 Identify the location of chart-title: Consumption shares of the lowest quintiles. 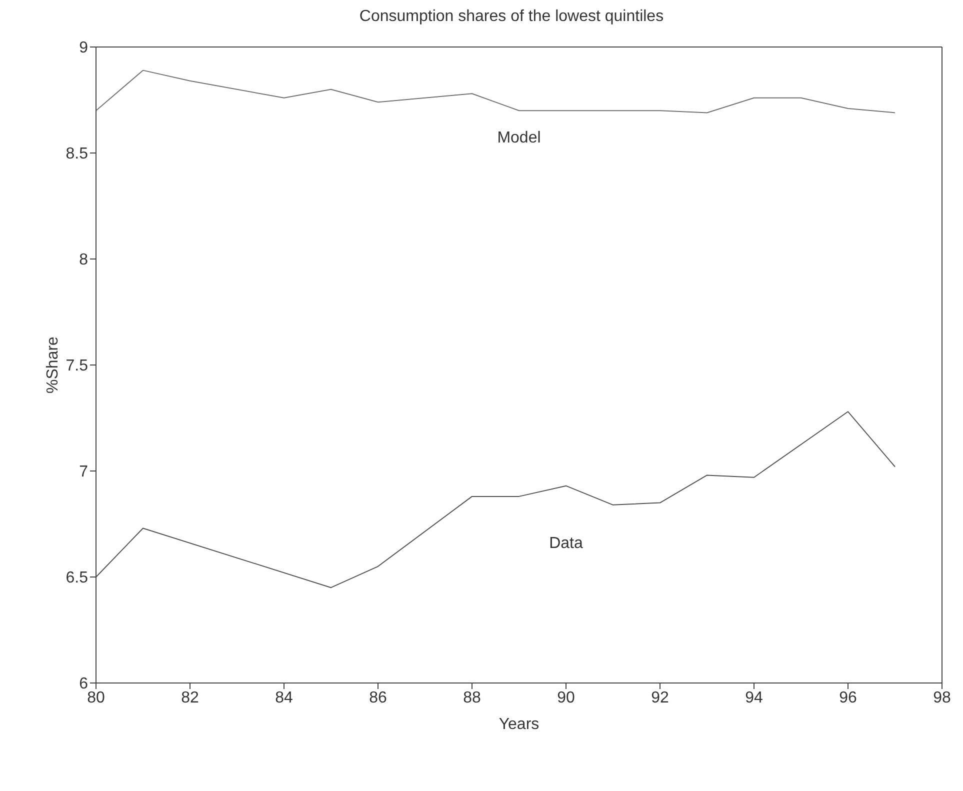
(511, 17).